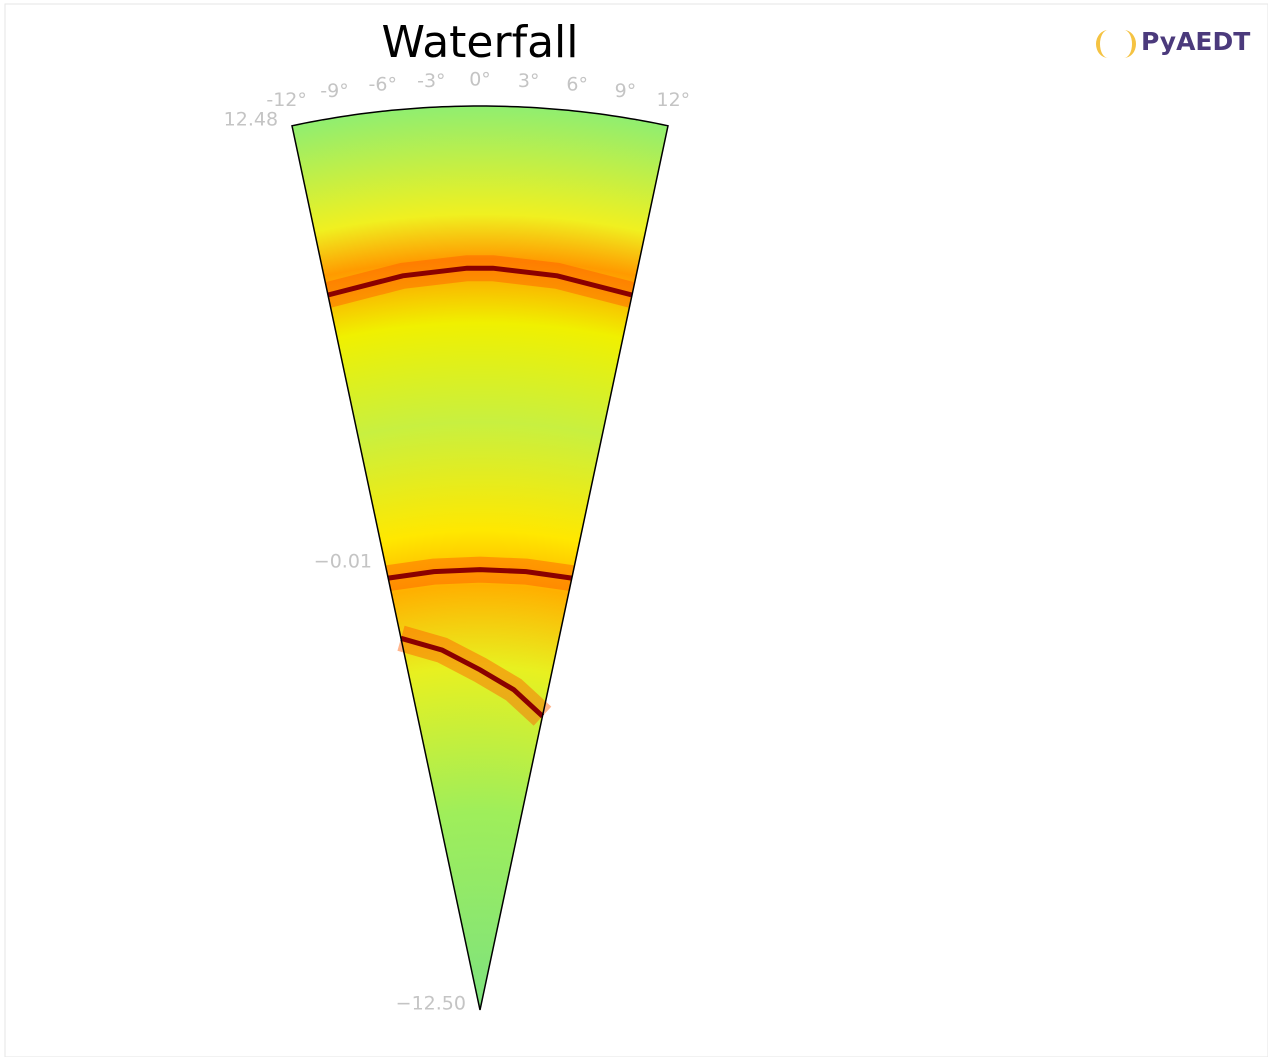 Image resolution: width=1268 pixels, height=1057 pixels. I want to click on theta-tick-label: -6°, so click(383, 85).